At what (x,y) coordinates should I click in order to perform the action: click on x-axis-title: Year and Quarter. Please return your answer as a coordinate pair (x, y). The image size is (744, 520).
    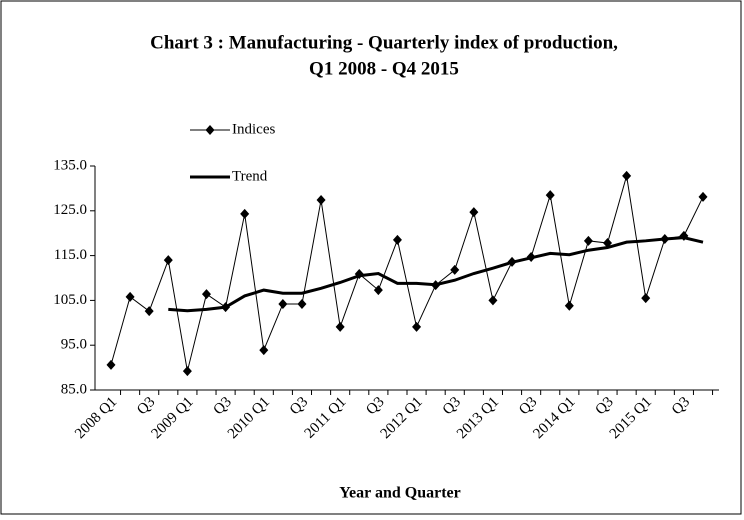
    Looking at the image, I should click on (399, 493).